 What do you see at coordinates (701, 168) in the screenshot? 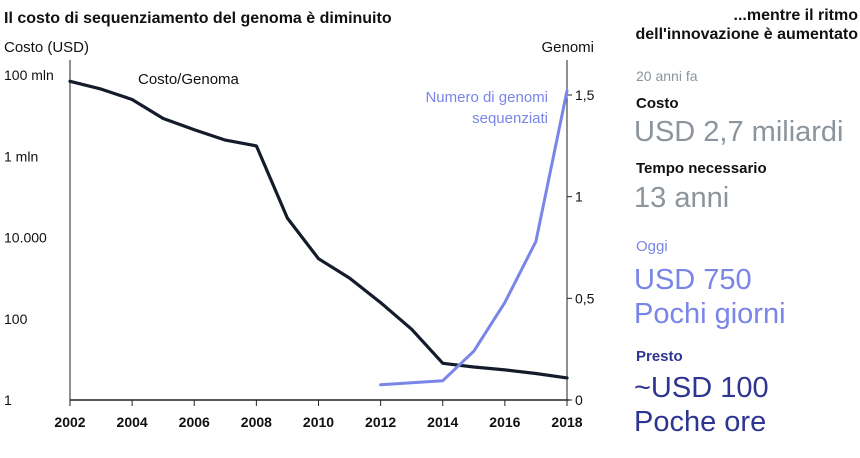
I see `time-label: Tempo necessario` at bounding box center [701, 168].